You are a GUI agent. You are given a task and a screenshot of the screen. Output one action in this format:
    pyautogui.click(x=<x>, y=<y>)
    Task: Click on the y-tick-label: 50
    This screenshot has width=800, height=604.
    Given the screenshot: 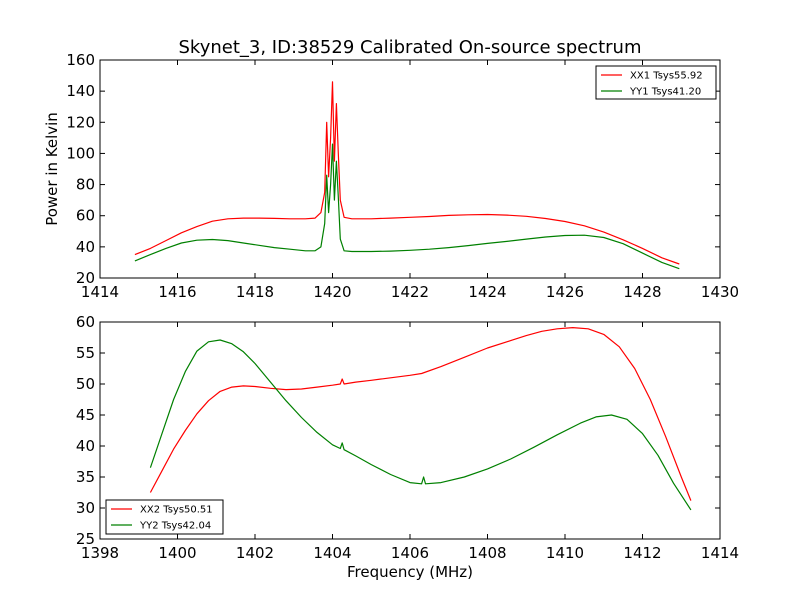 What is the action you would take?
    pyautogui.click(x=85, y=384)
    